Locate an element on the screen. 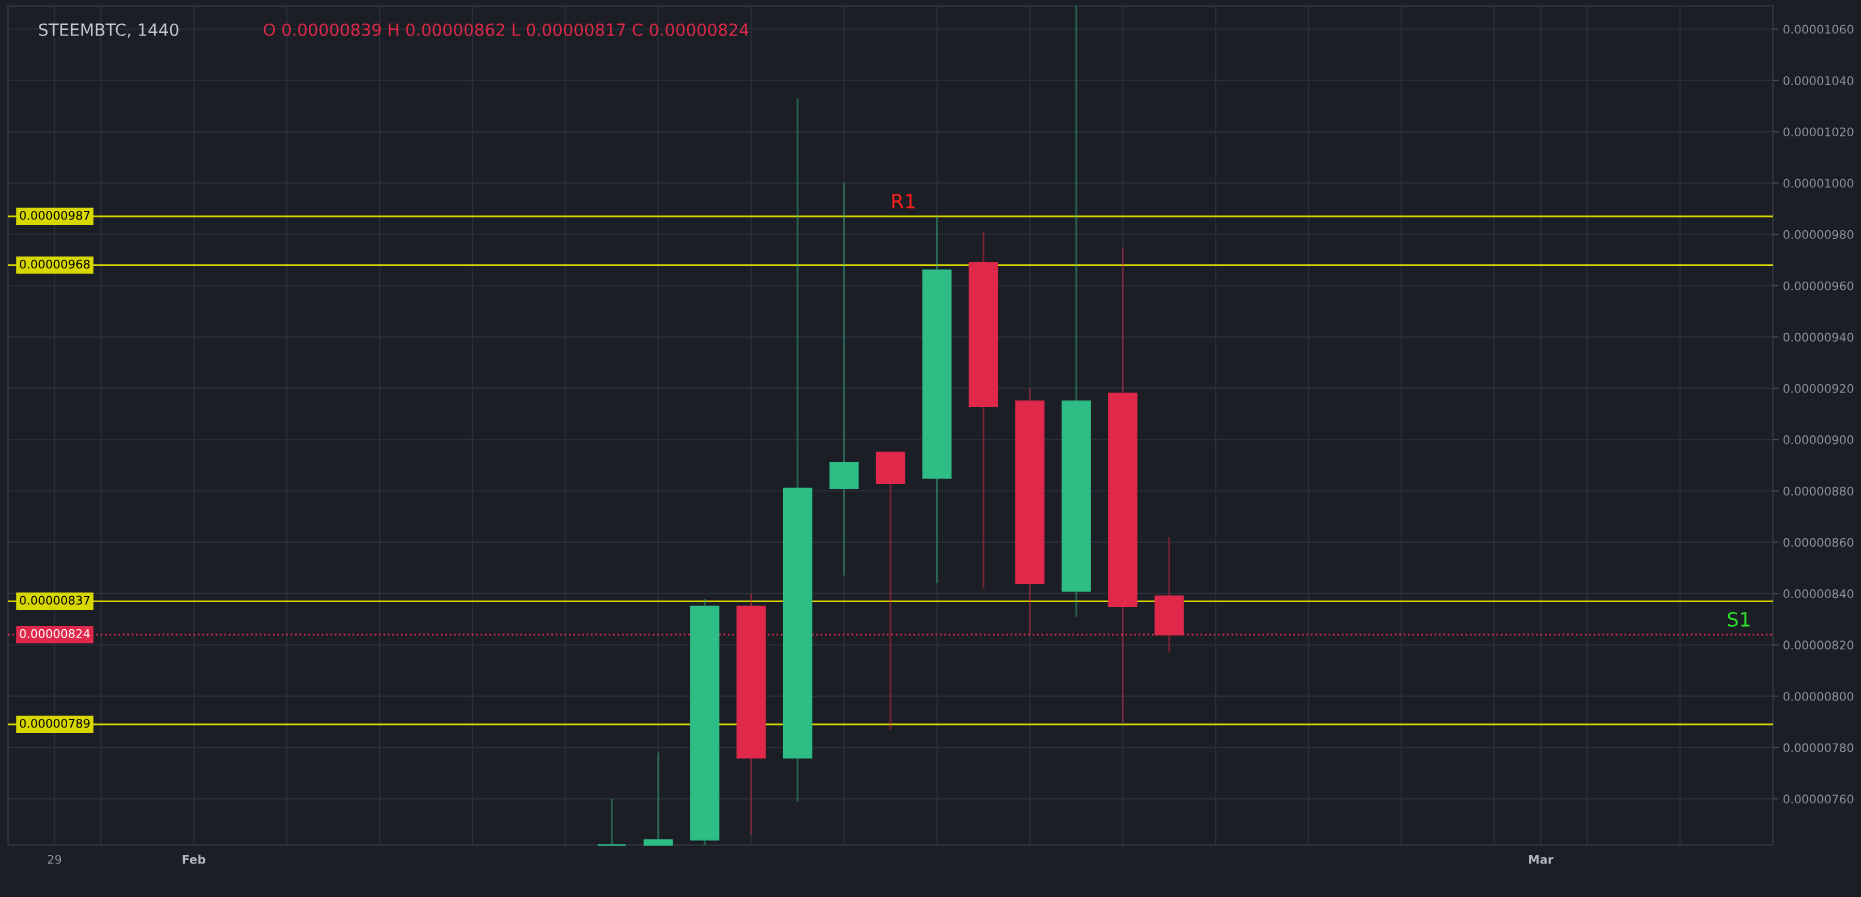 This screenshot has height=897, width=1861. y-tick-label: 0.00000860 is located at coordinates (1818, 542).